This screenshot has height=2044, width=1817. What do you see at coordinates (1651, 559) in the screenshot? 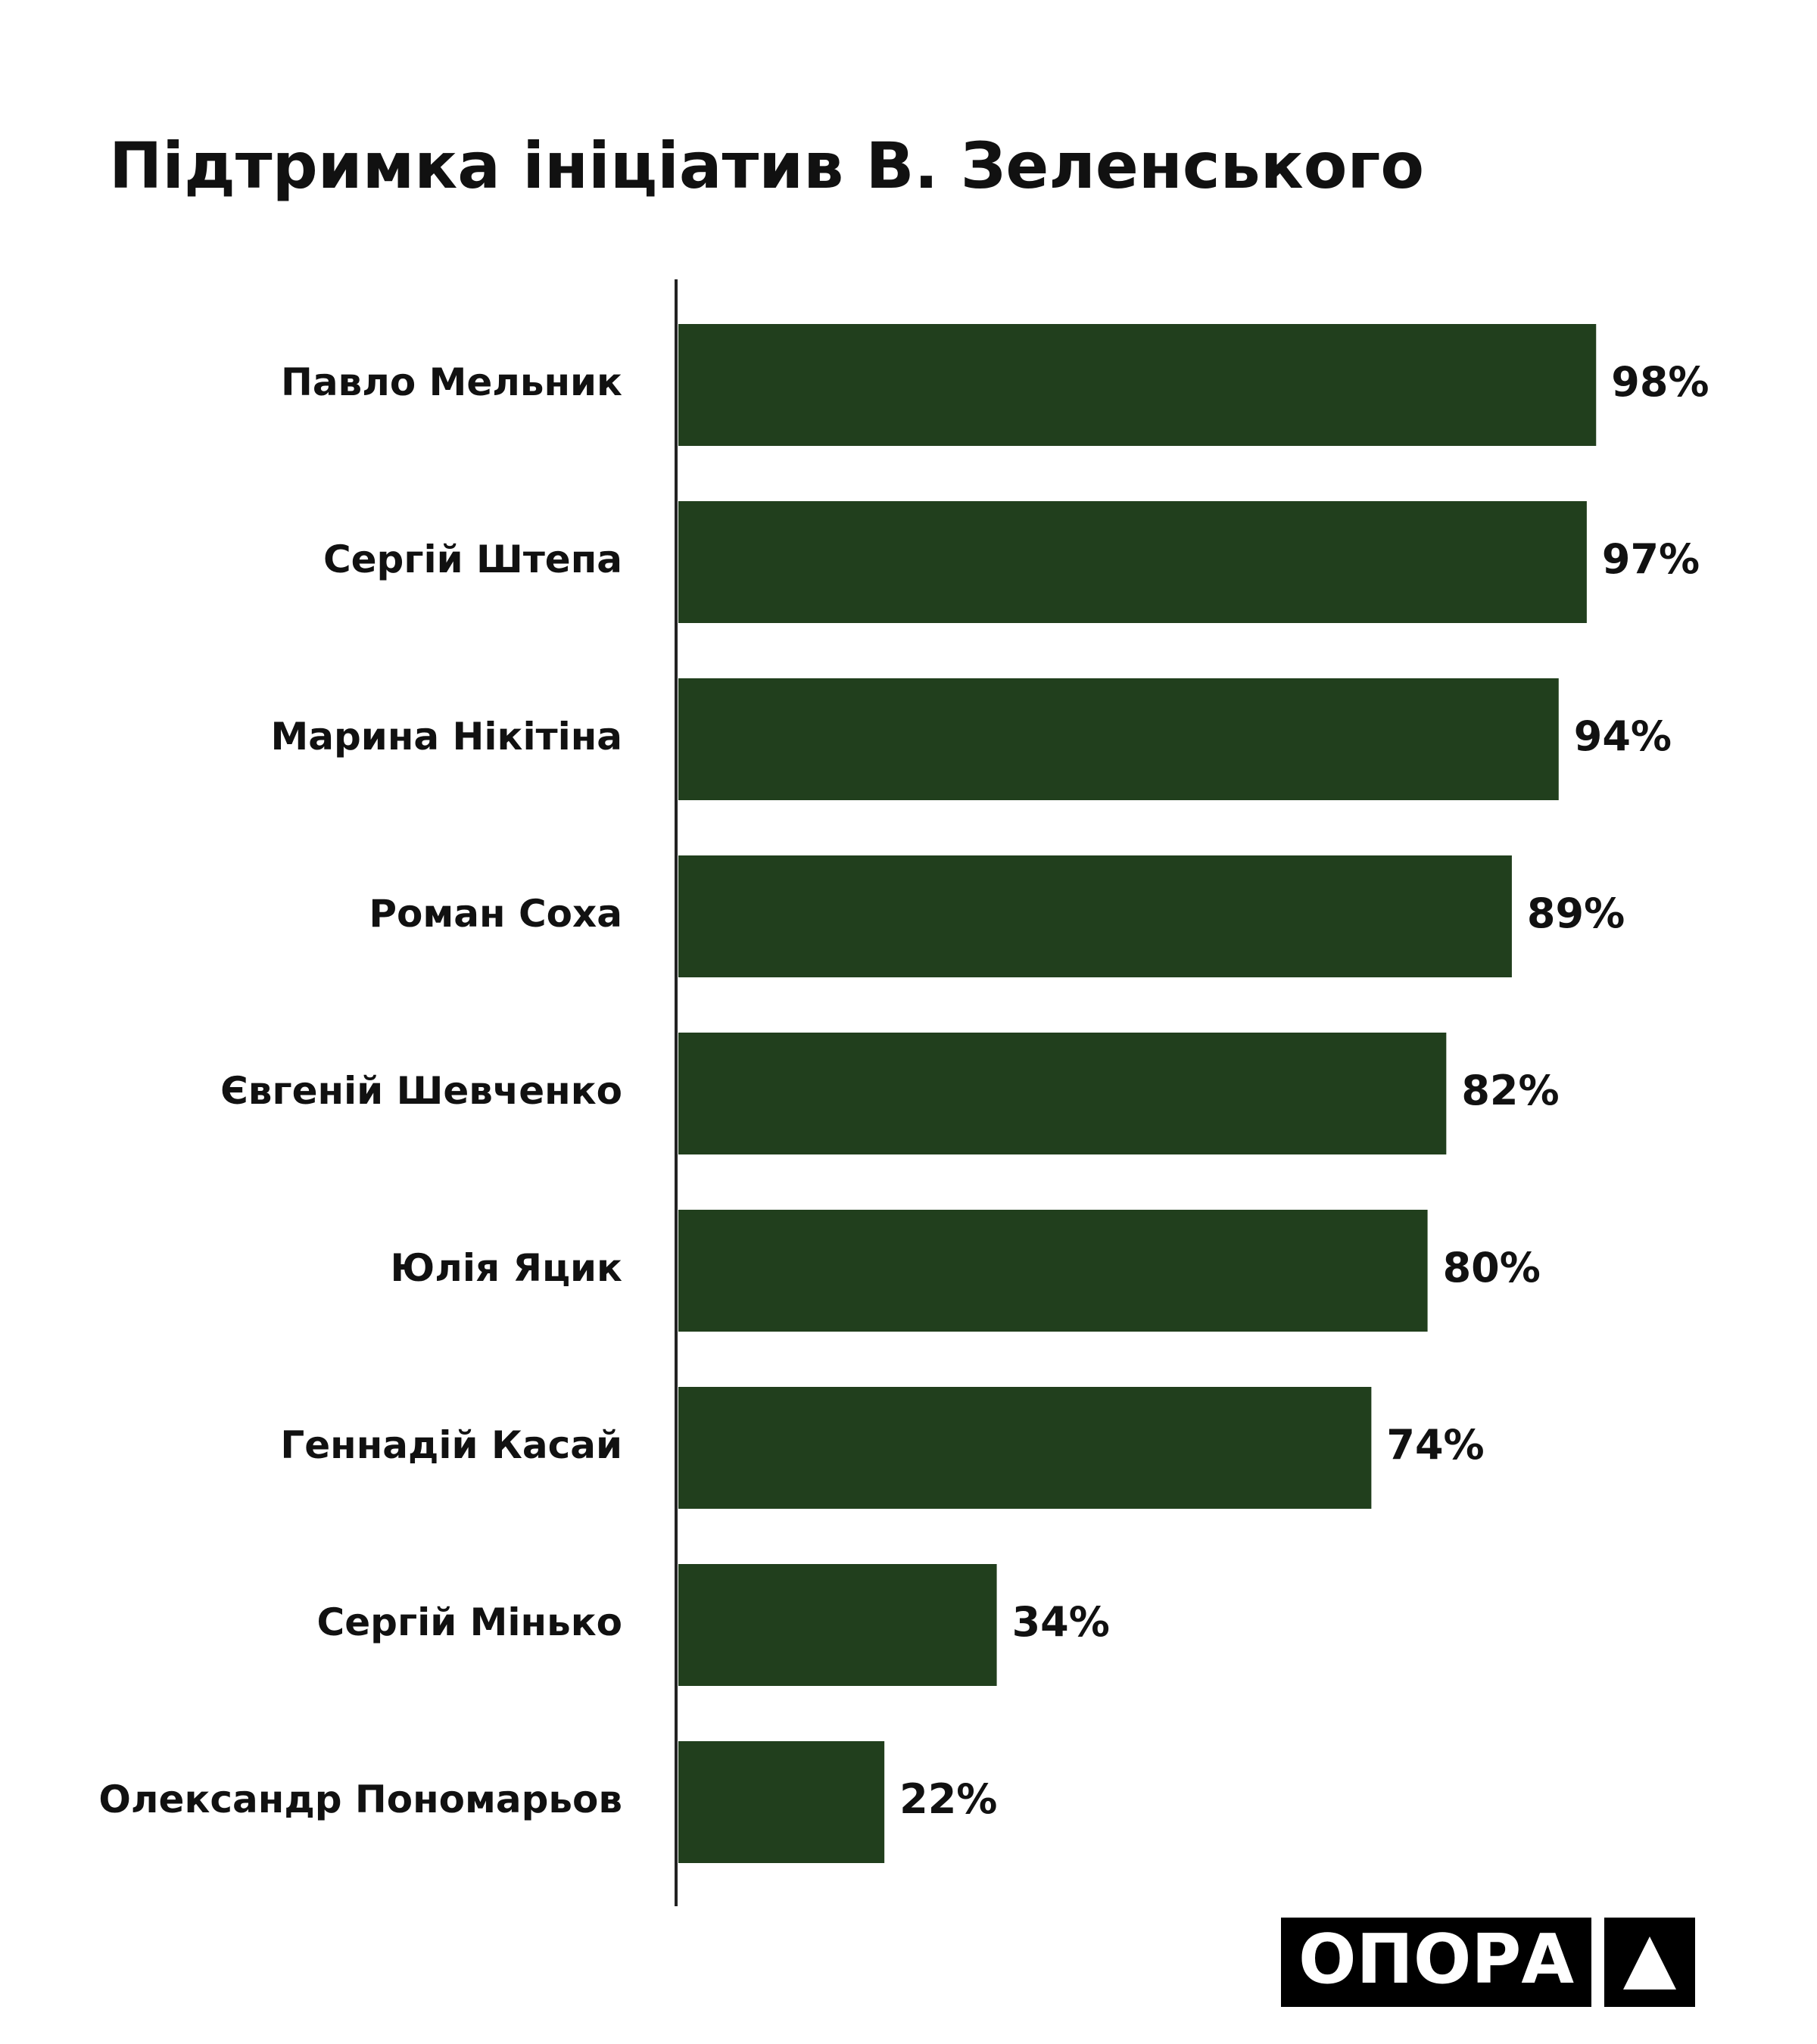
I see `value-label: 97%` at bounding box center [1651, 559].